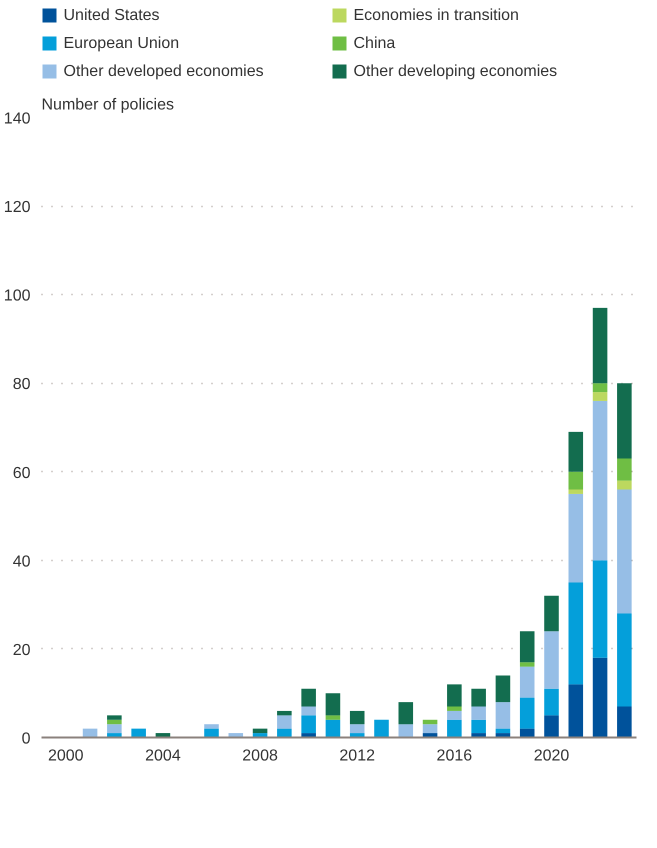 Image resolution: width=657 pixels, height=848 pixels. What do you see at coordinates (66, 756) in the screenshot?
I see `x-tick-label: 2000` at bounding box center [66, 756].